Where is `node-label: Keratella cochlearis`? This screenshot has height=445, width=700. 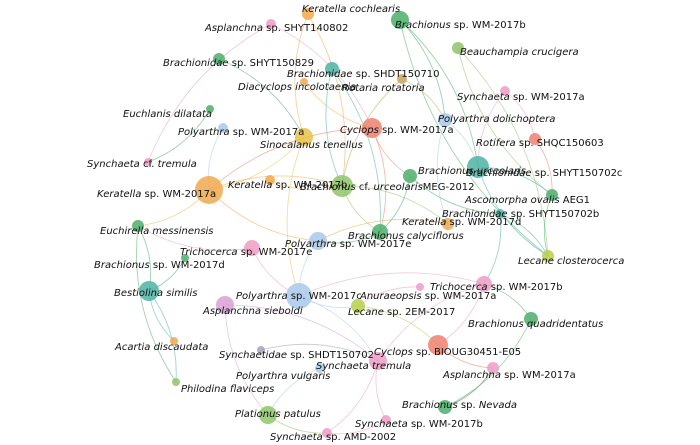 node-label: Keratella cochlearis is located at coordinates (351, 9).